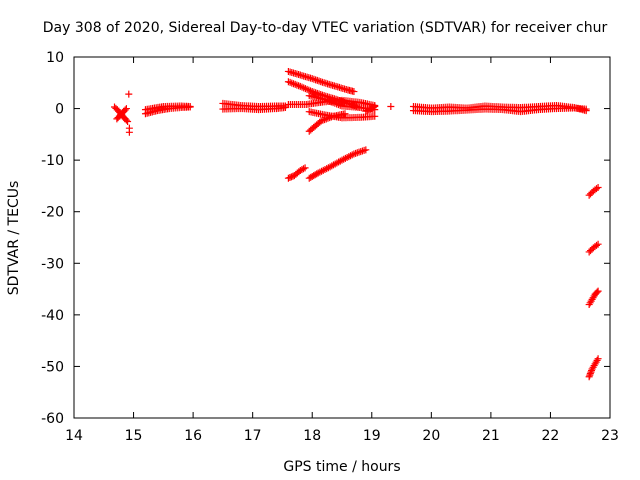  I want to click on y-tick-label: -40, so click(52, 316).